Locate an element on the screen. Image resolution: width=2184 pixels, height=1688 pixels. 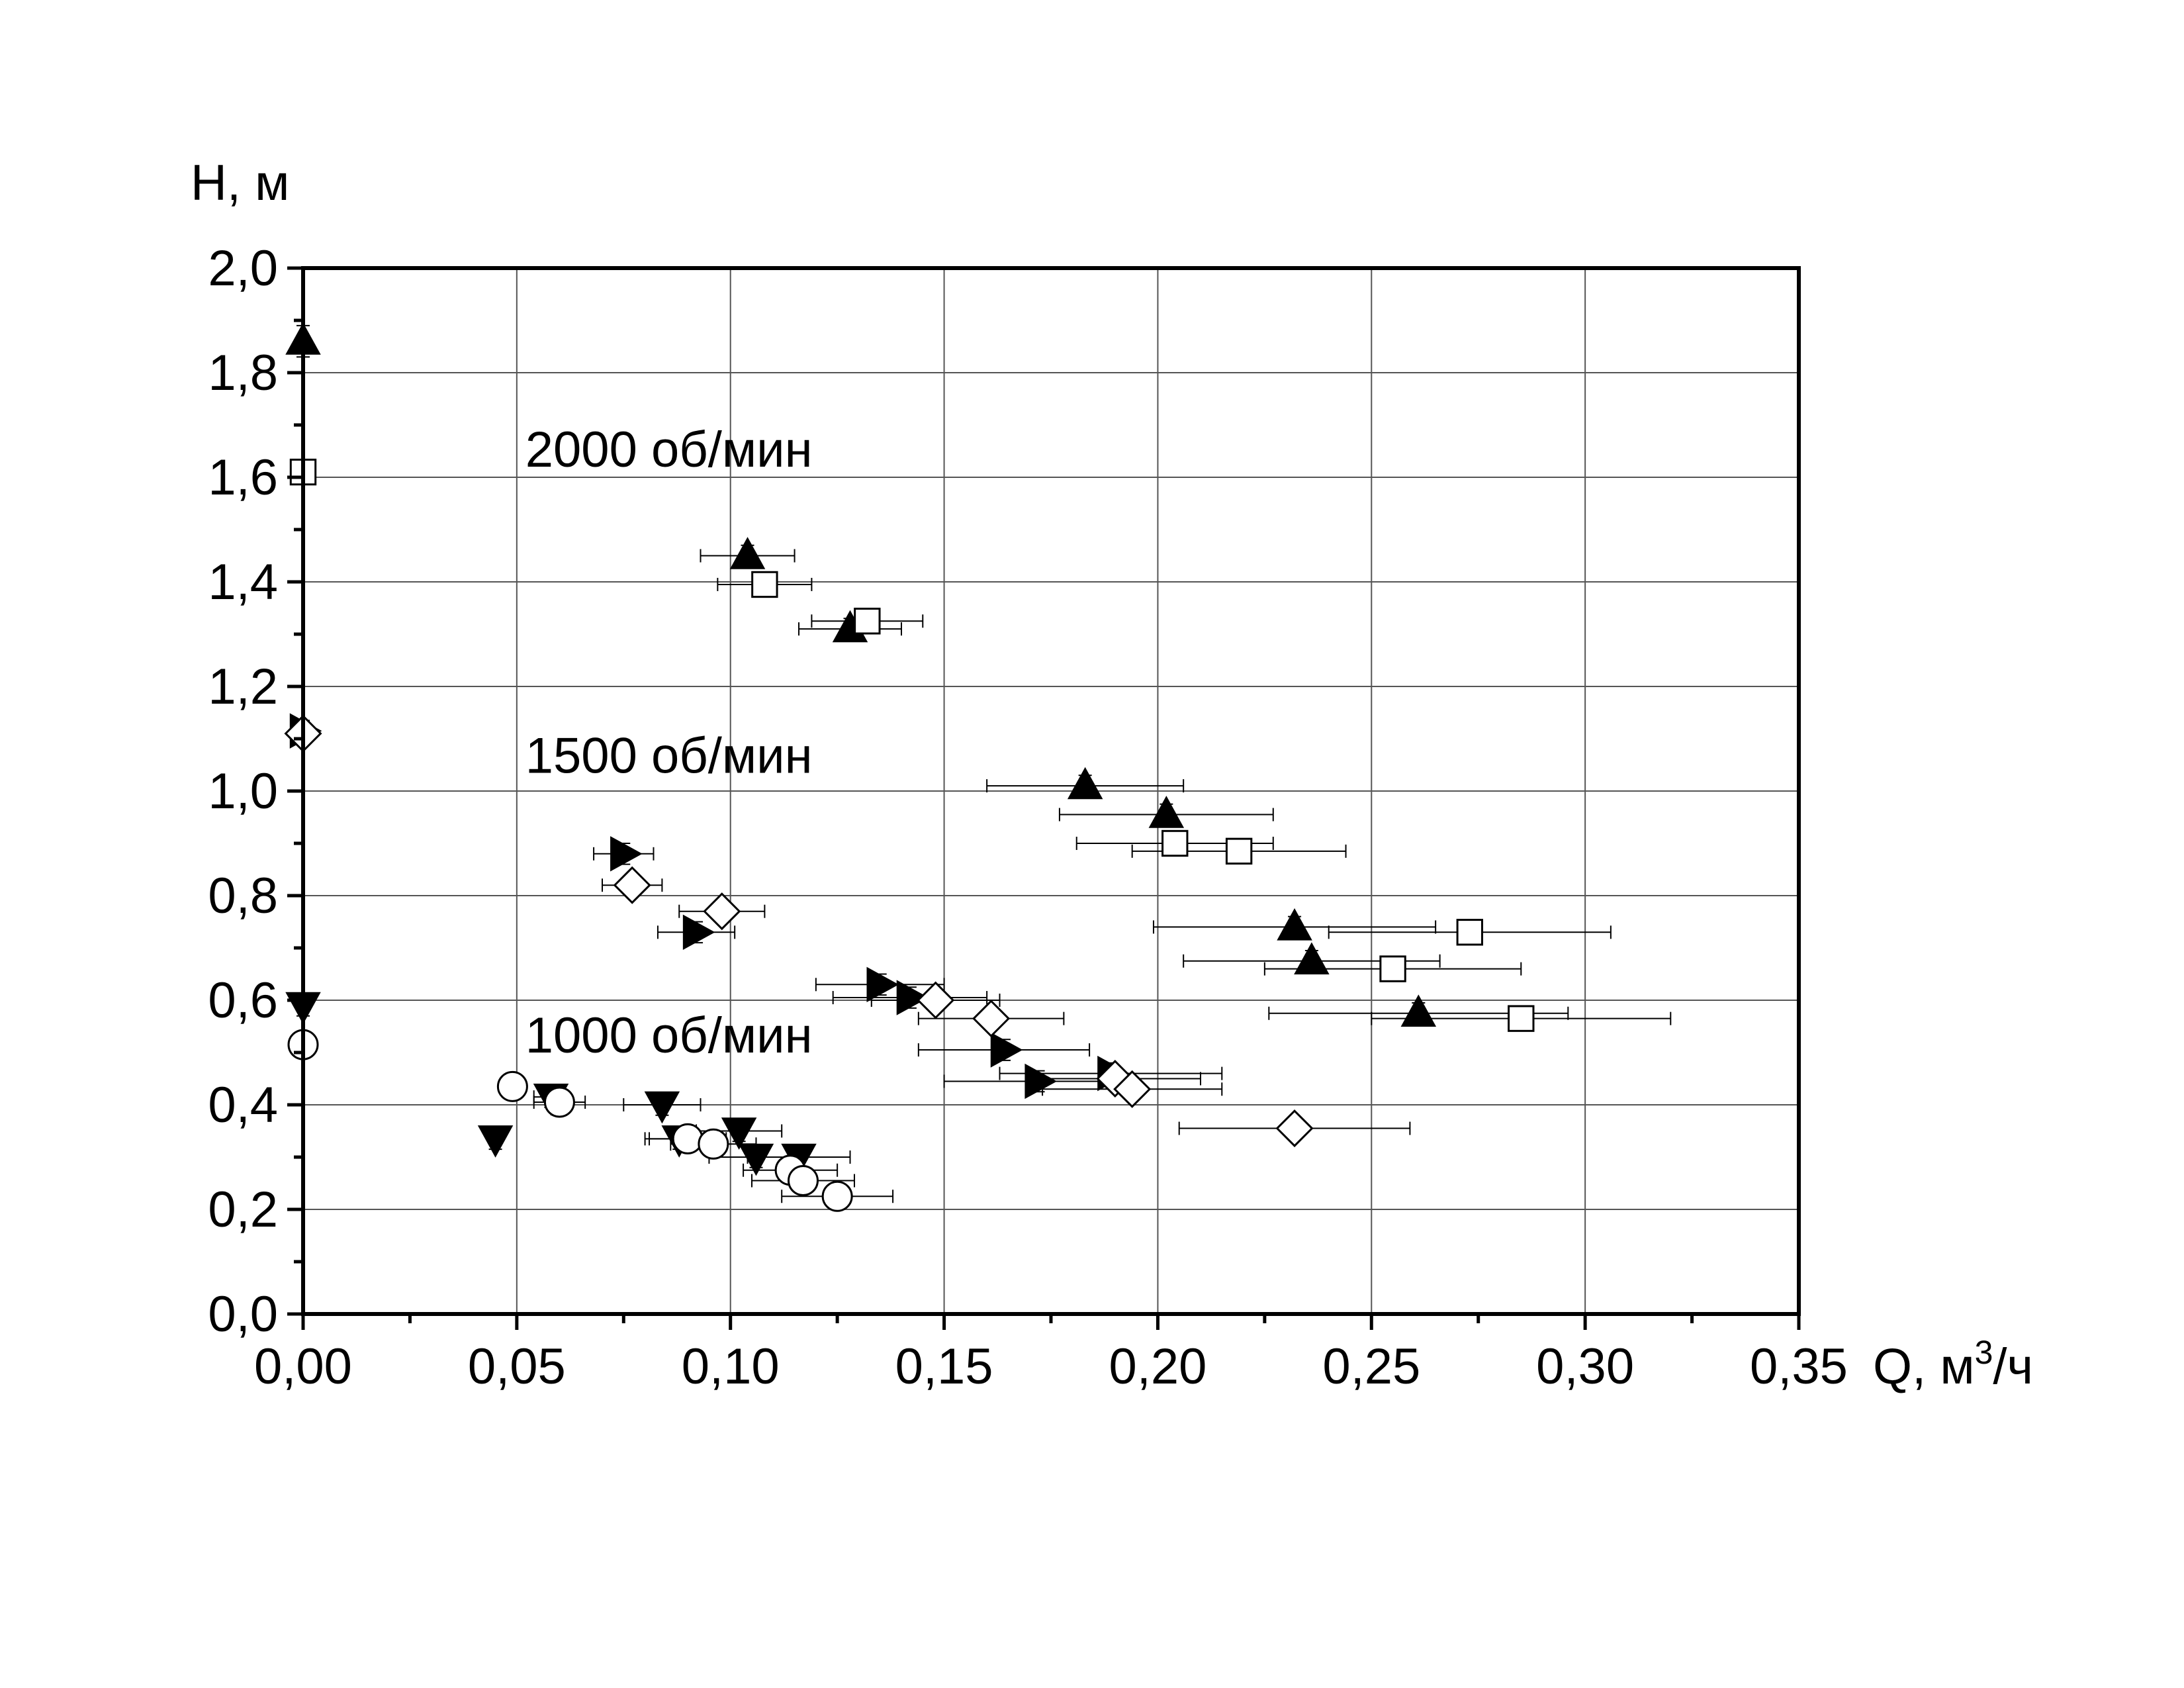
x-tick-label: 0,20 is located at coordinates (1157, 1367).